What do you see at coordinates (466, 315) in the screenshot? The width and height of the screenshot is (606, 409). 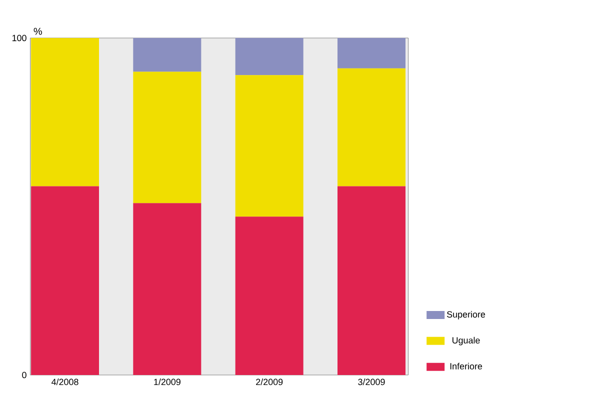 I see `legend-label: Superiore` at bounding box center [466, 315].